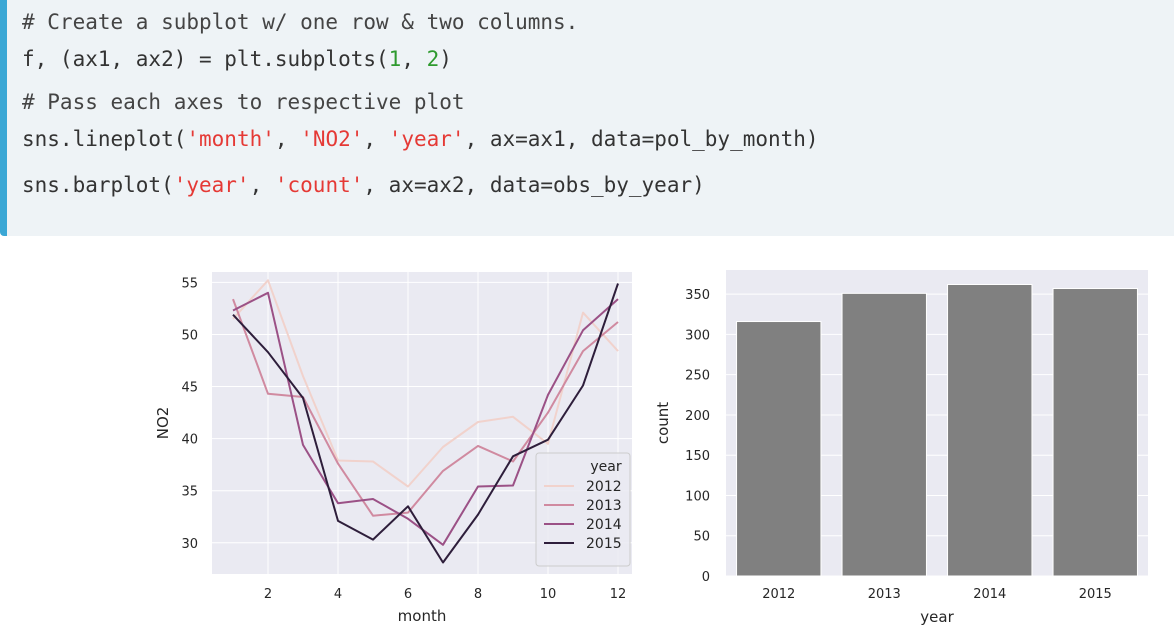 The image size is (1174, 640). I want to click on code-text: , ax=ax1, data=pol_by_month), so click(641, 139).